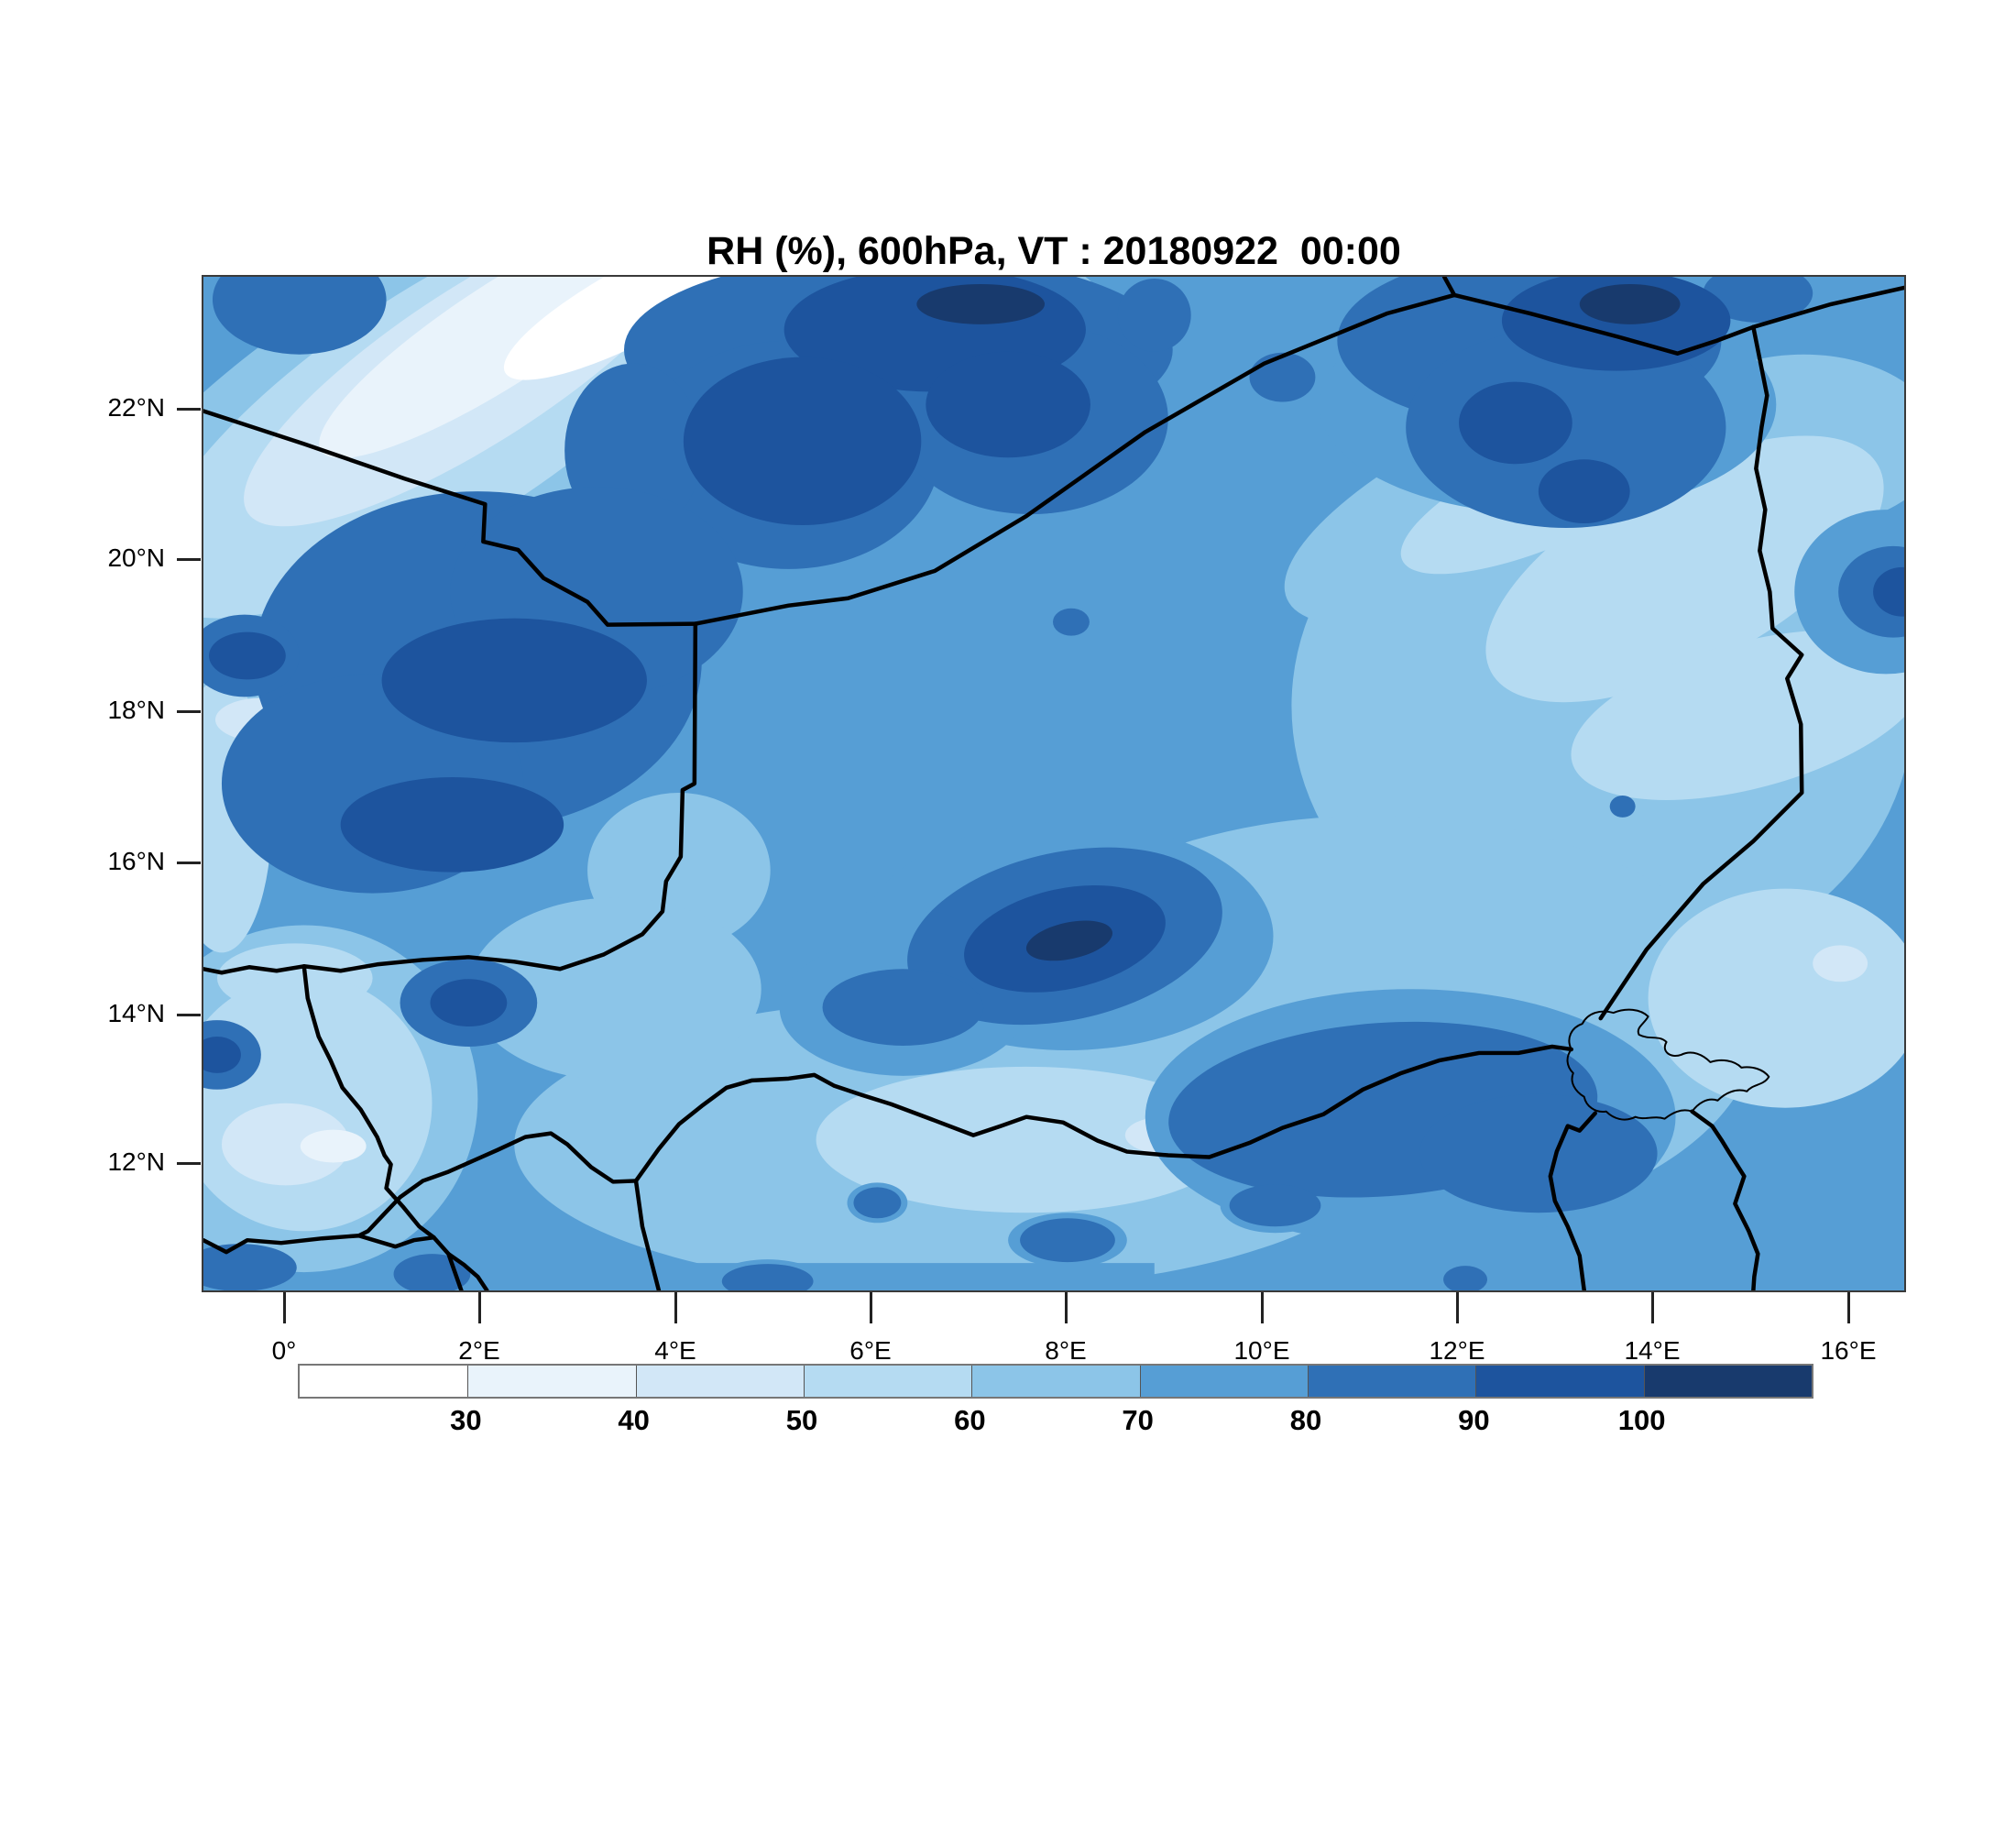 The width and height of the screenshot is (2016, 1833). Describe the element at coordinates (1725, 1199) in the screenshot. I see `border-chad-cameroon` at that location.